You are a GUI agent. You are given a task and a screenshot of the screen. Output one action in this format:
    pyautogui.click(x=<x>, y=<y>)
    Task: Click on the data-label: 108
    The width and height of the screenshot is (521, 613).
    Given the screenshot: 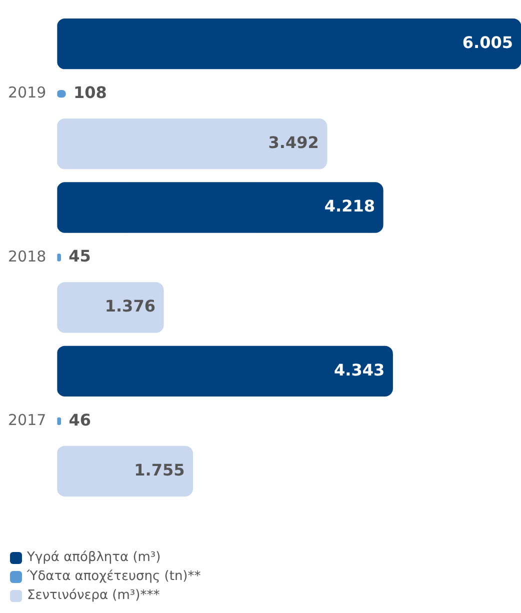 What is the action you would take?
    pyautogui.click(x=90, y=92)
    